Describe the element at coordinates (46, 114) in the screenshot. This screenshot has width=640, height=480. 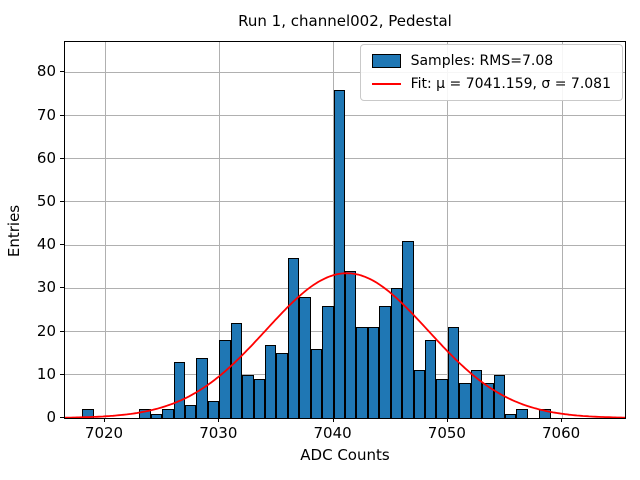
I see `y-tick-label: 70` at that location.